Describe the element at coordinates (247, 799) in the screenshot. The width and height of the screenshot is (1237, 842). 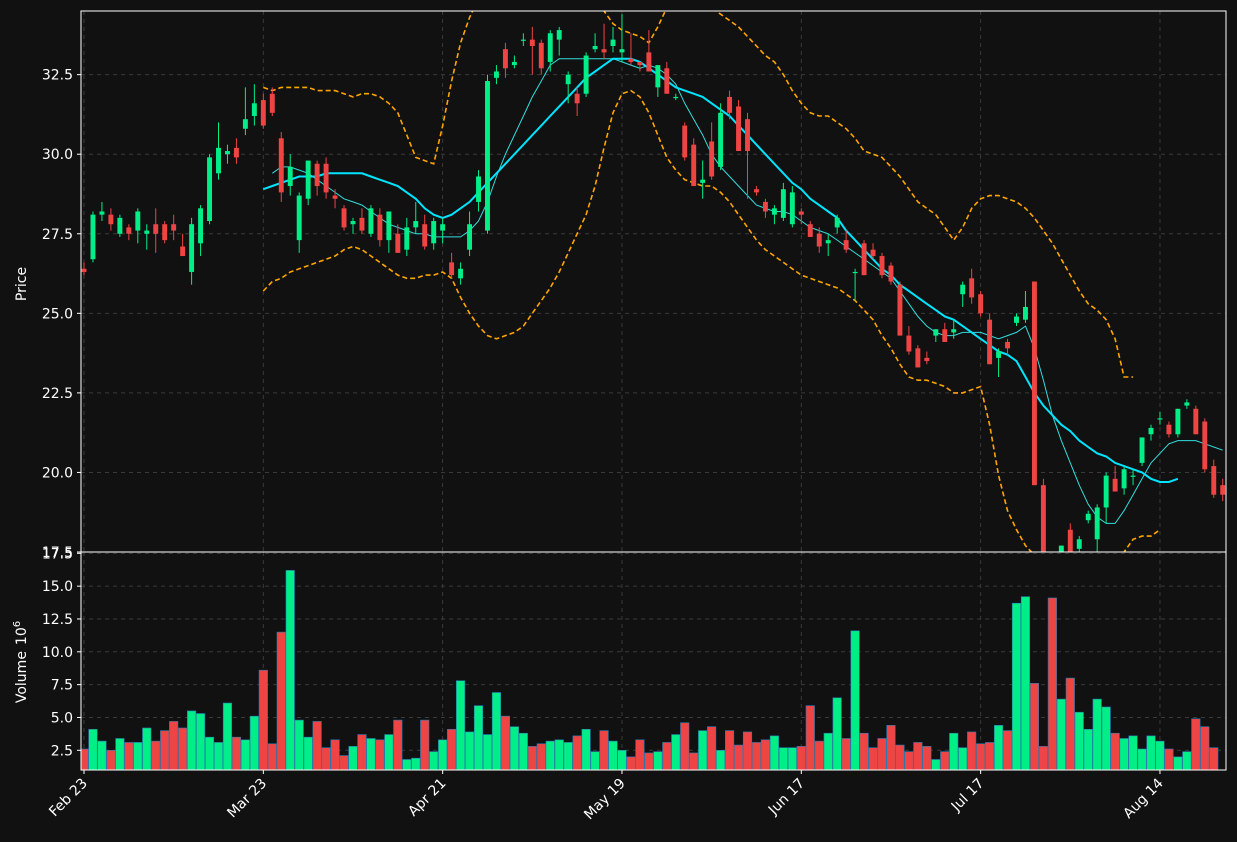
I see `xtick-label: Mar 23` at that location.